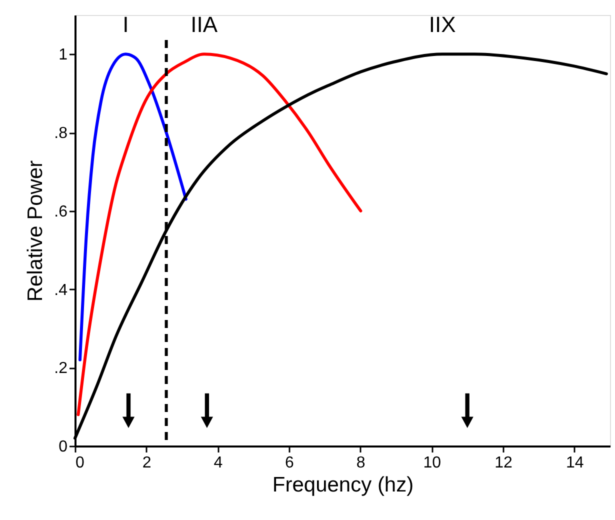 The height and width of the screenshot is (520, 615). Describe the element at coordinates (133, 207) in the screenshot. I see `line-series` at that location.